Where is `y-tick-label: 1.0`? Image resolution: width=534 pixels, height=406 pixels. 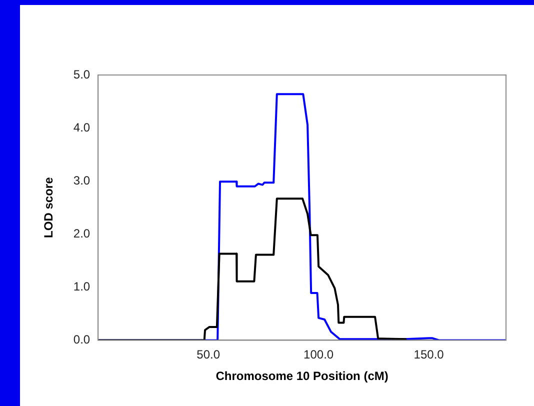
y-tick-label: 1.0 is located at coordinates (81, 286).